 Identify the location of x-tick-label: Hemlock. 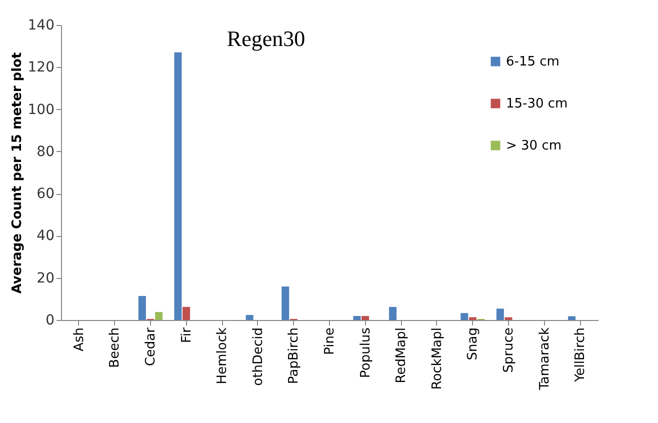
(222, 355).